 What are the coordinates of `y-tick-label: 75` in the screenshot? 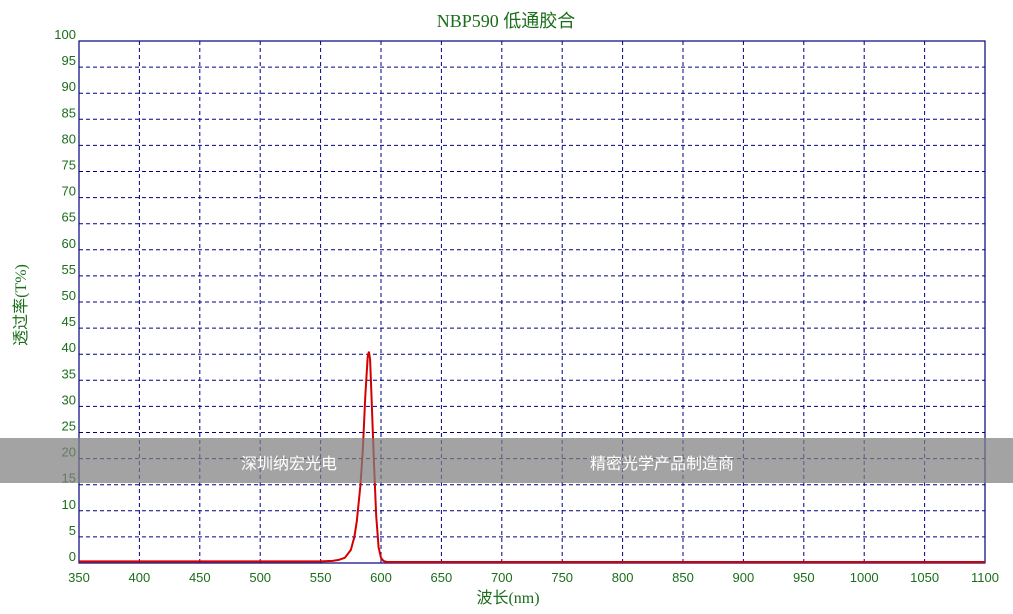 It's located at (69, 165).